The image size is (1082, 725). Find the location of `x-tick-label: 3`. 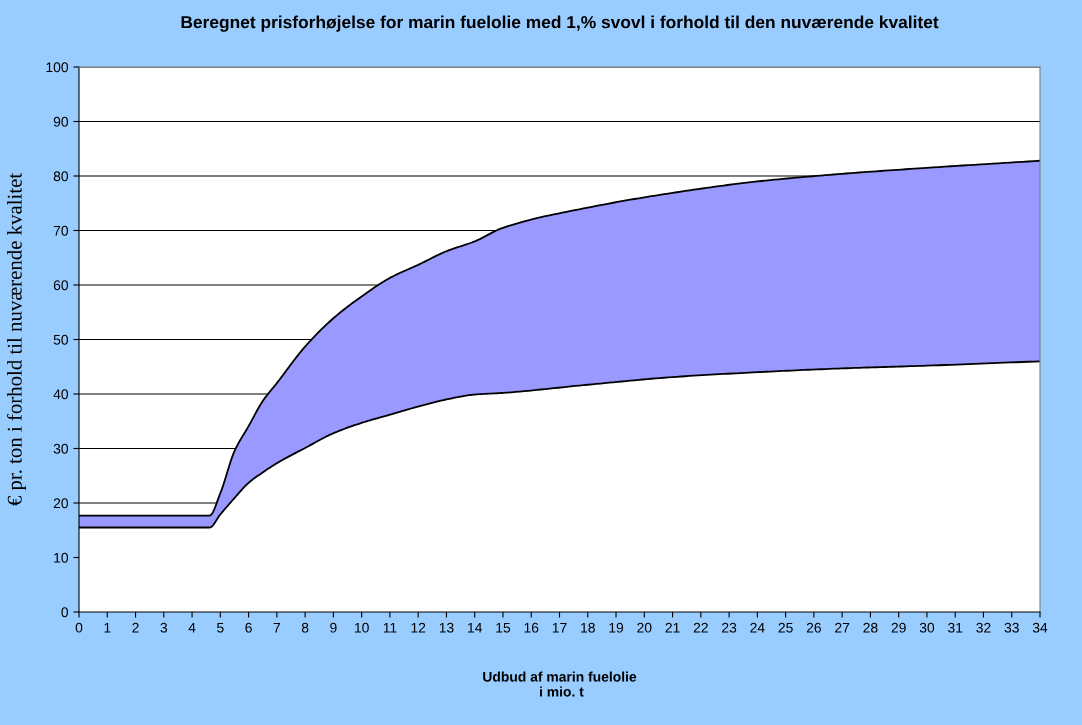

x-tick-label: 3 is located at coordinates (164, 627).